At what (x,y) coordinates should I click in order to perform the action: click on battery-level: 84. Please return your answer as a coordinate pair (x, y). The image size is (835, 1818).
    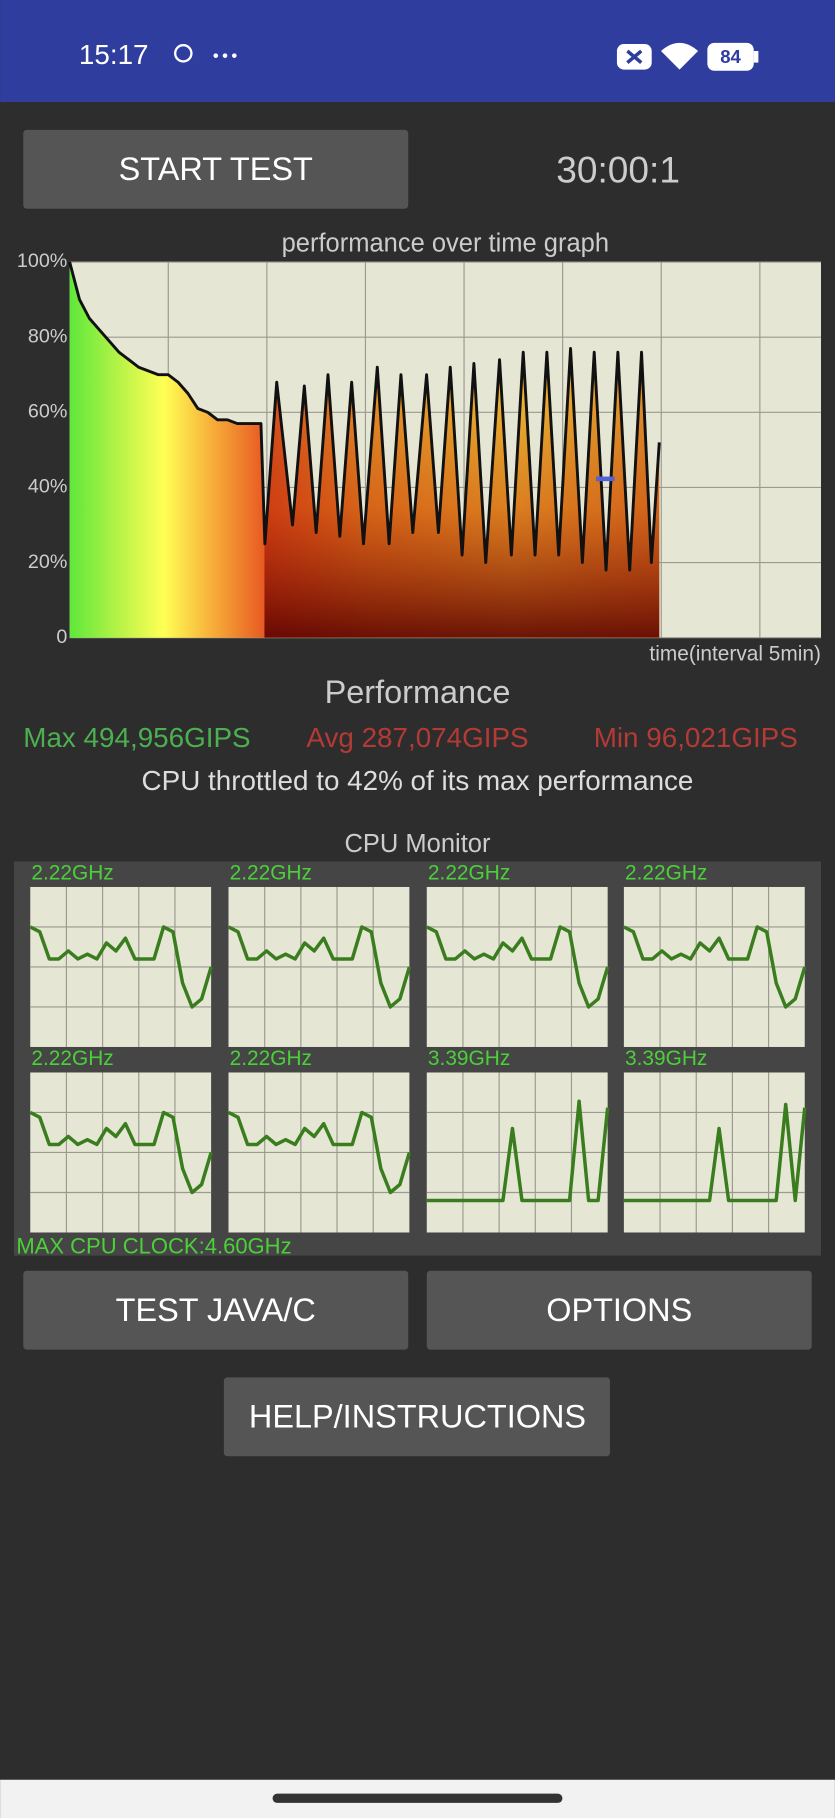
    Looking at the image, I should click on (730, 56).